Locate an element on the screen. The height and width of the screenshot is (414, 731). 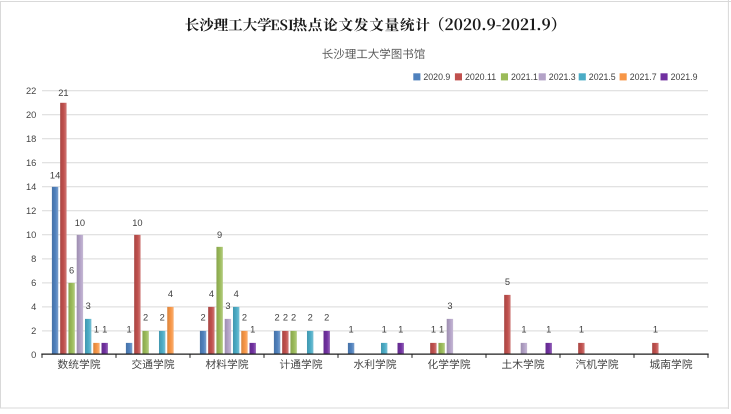
svg-text: 20 is located at coordinates (31, 115).